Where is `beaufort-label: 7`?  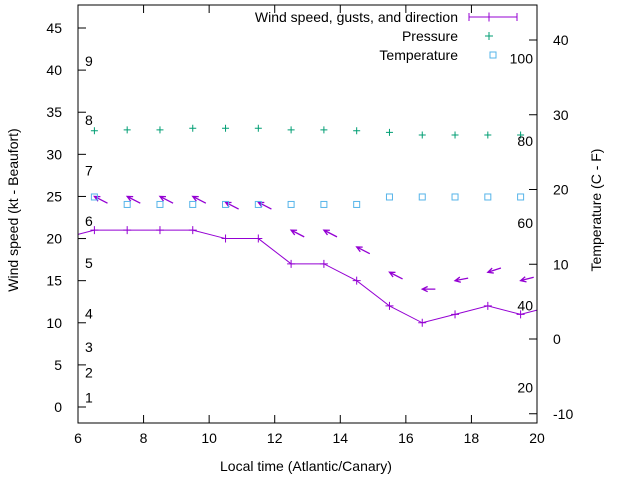 beaufort-label: 7 is located at coordinates (89, 170).